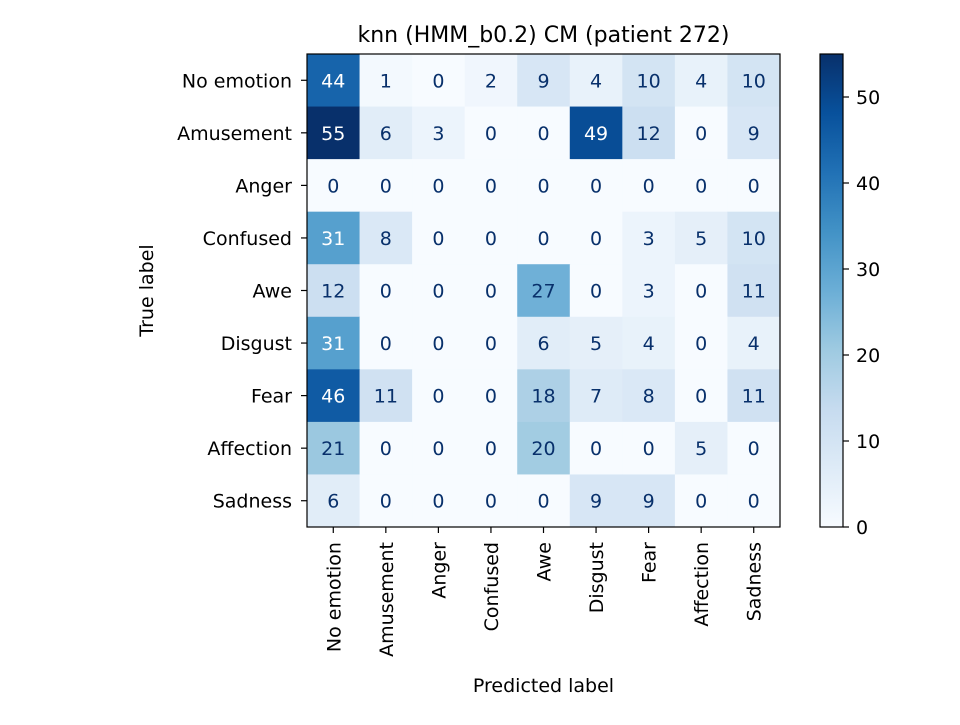  Describe the element at coordinates (271, 397) in the screenshot. I see `y-tick-label: Fear` at that location.